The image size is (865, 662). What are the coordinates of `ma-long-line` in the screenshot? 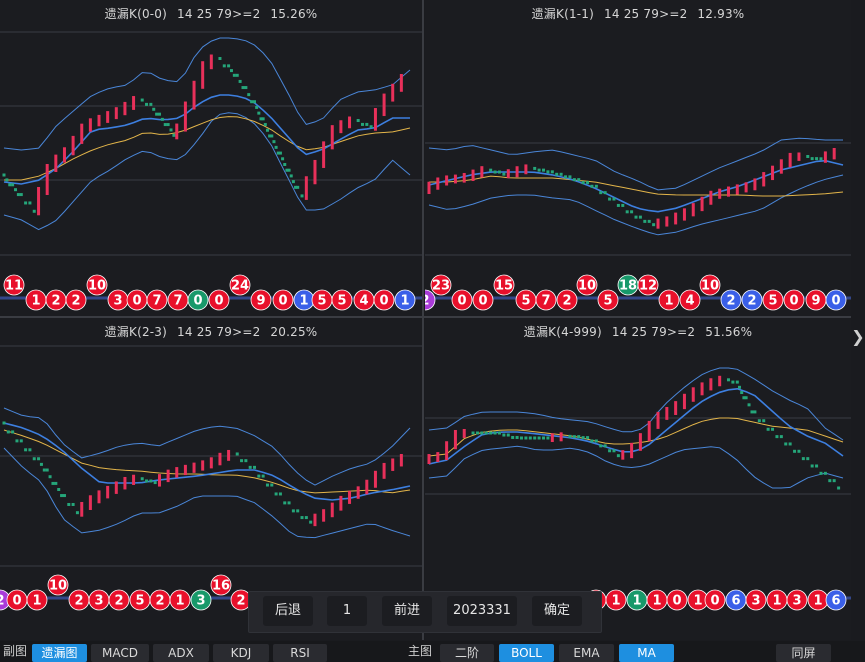 It's located at (207, 148).